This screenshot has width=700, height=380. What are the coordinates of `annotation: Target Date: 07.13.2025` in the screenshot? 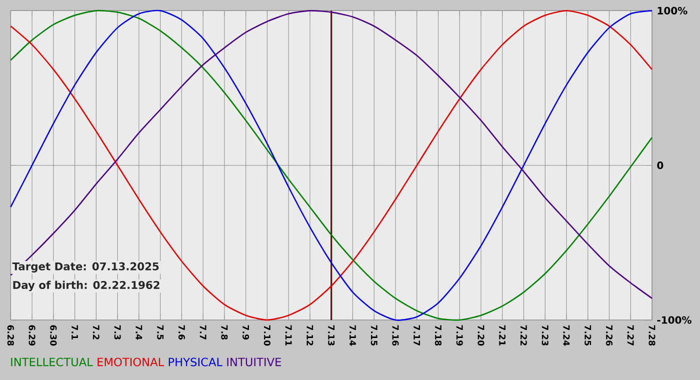 It's located at (85, 267).